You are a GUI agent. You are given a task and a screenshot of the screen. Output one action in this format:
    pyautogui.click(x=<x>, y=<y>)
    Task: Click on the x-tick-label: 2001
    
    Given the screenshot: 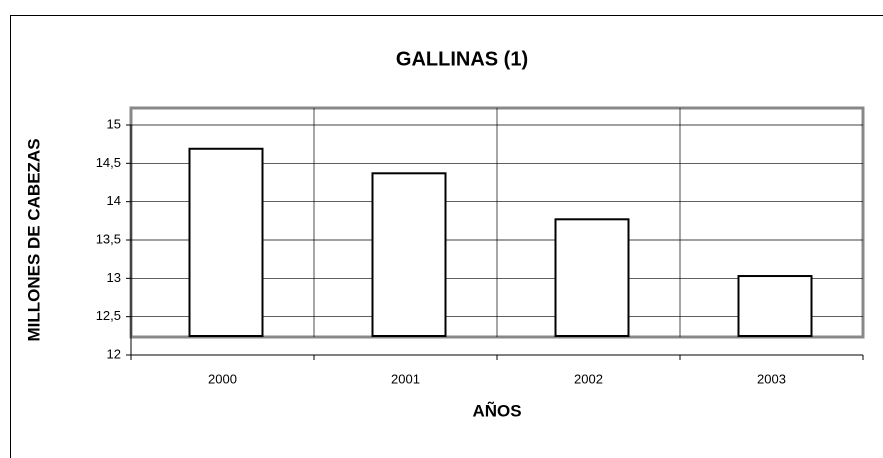 What is the action you would take?
    pyautogui.click(x=405, y=378)
    